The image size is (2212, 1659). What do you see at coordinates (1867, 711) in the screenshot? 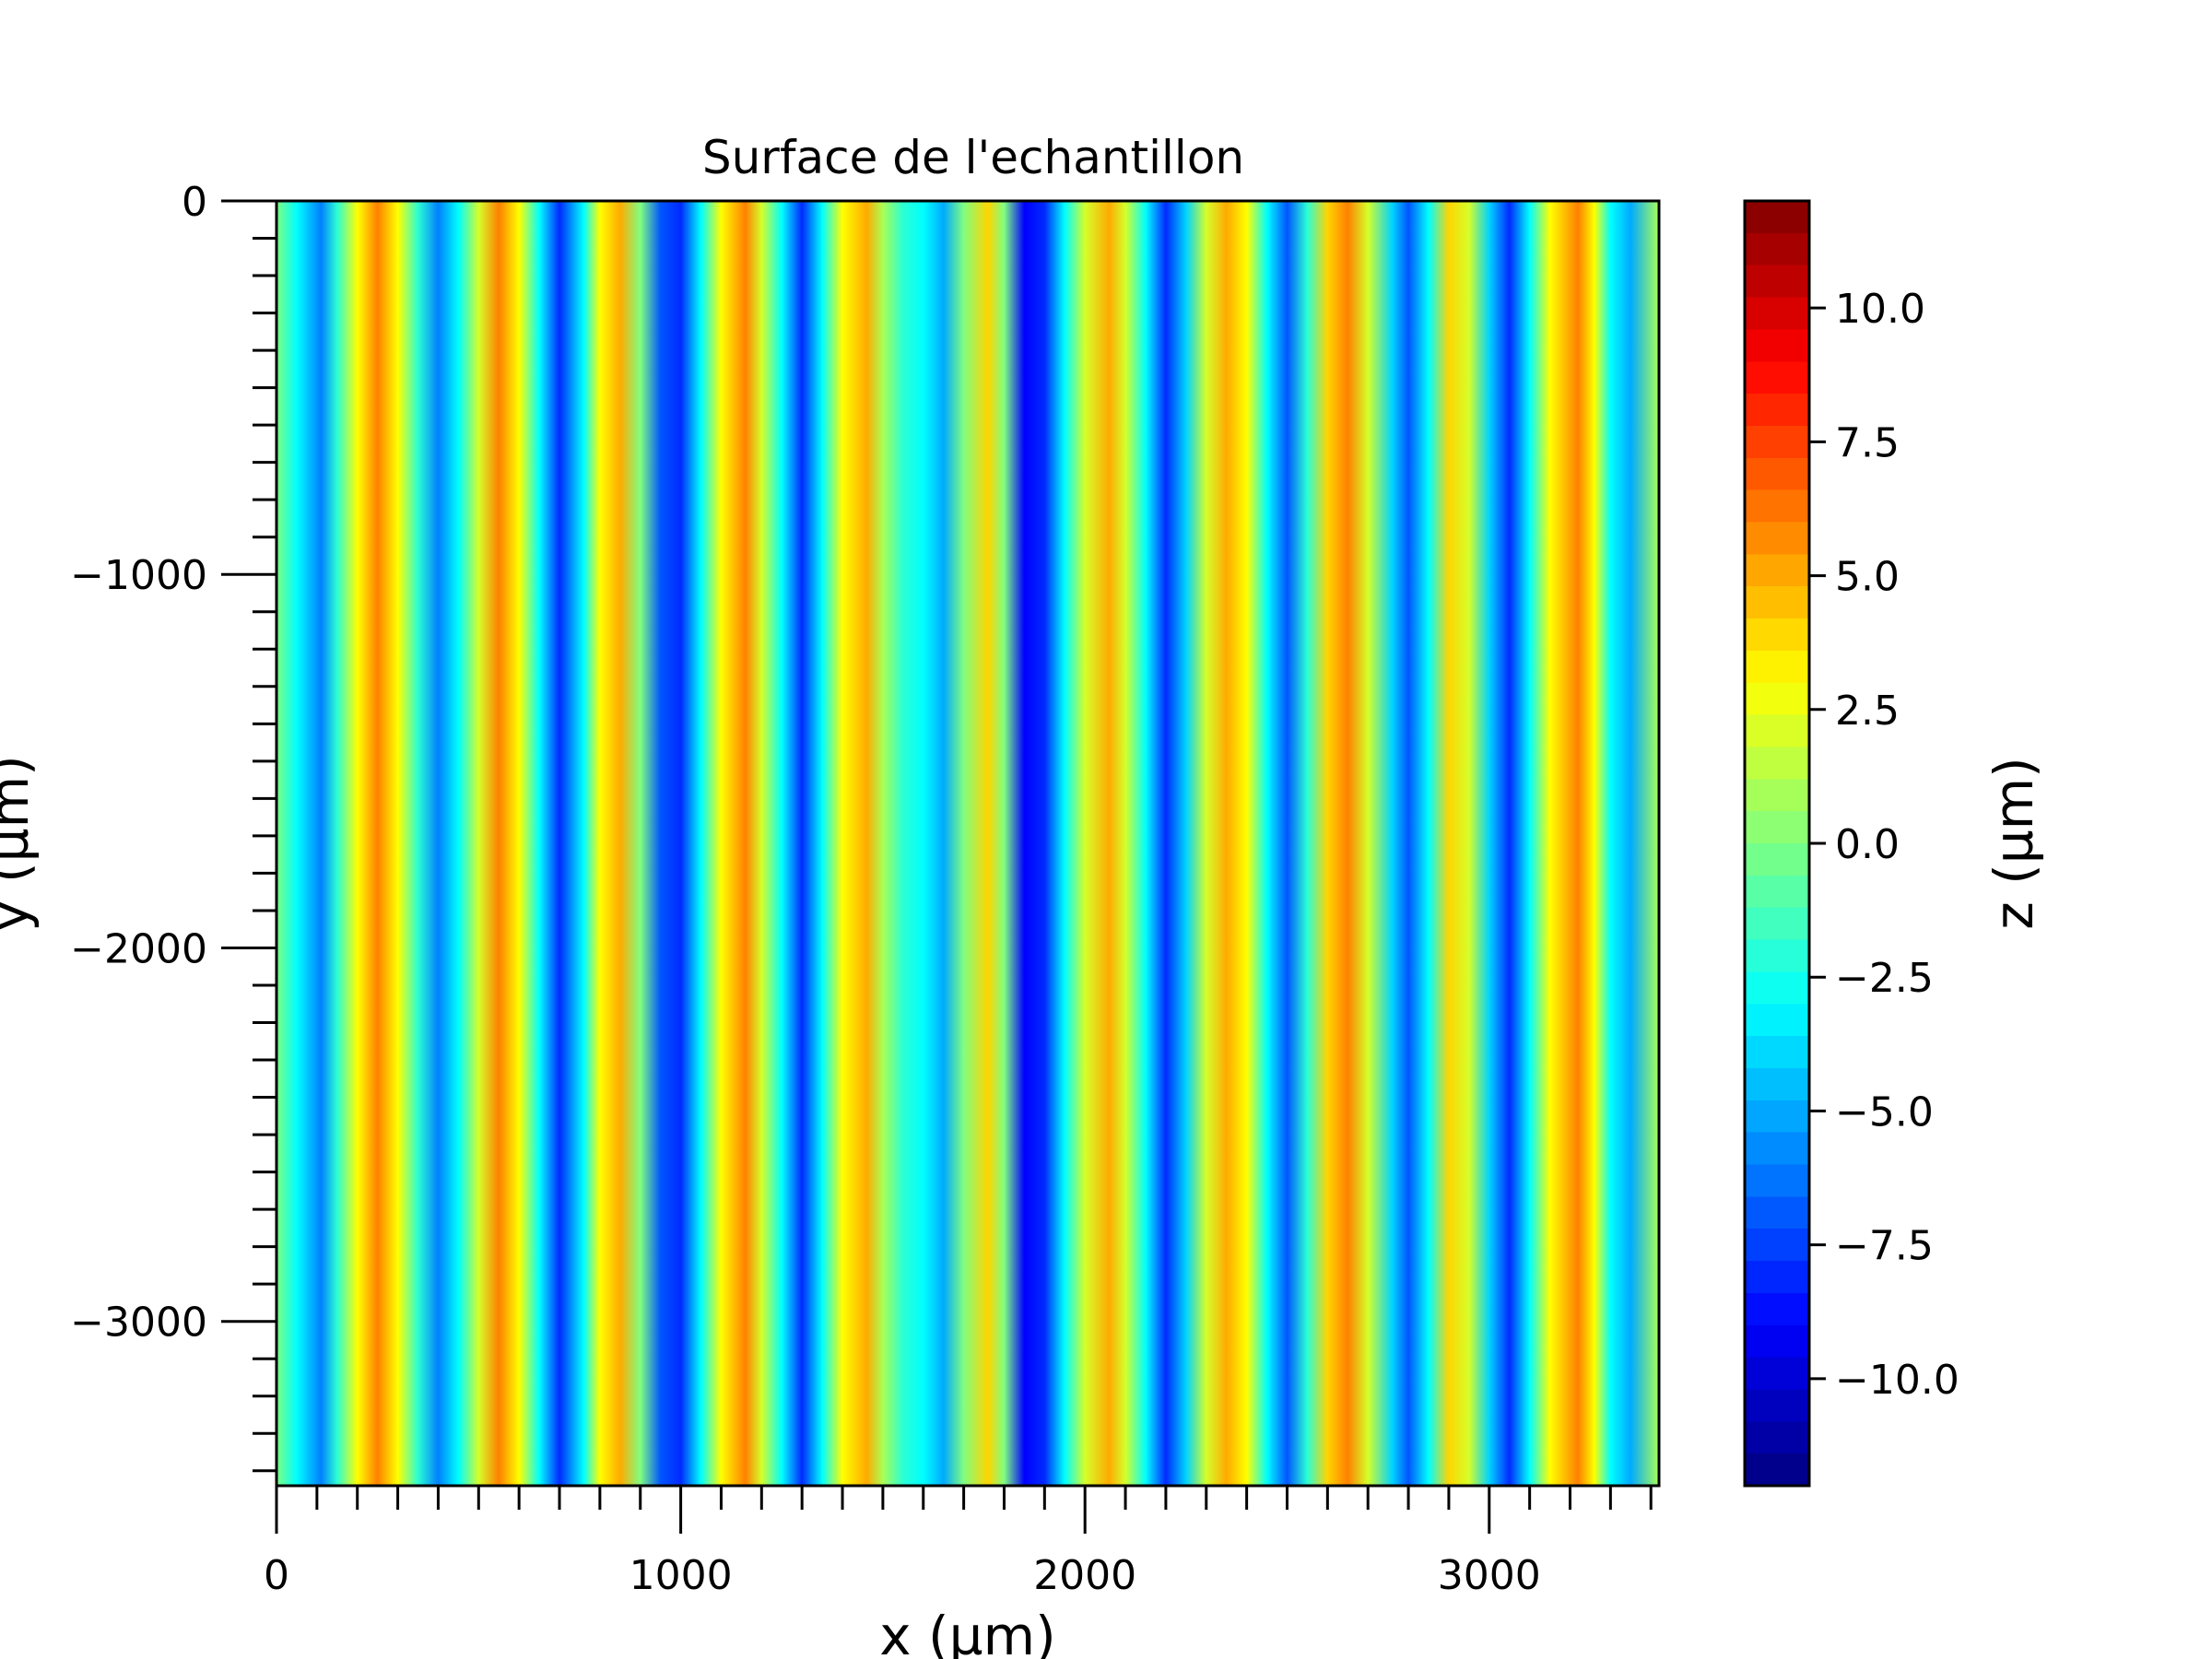
I see `colorbar-tick-label: 2.5` at bounding box center [1867, 711].